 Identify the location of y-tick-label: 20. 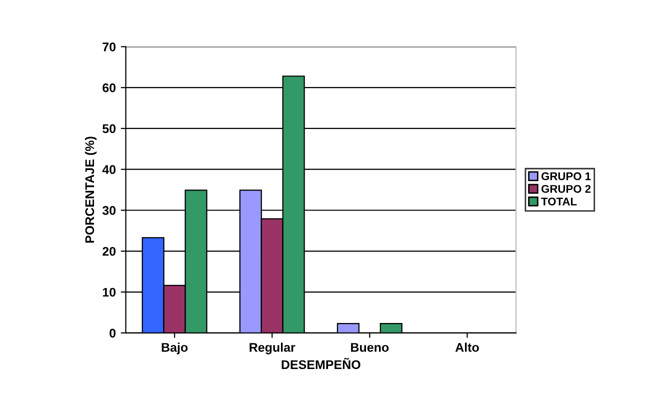
(109, 251).